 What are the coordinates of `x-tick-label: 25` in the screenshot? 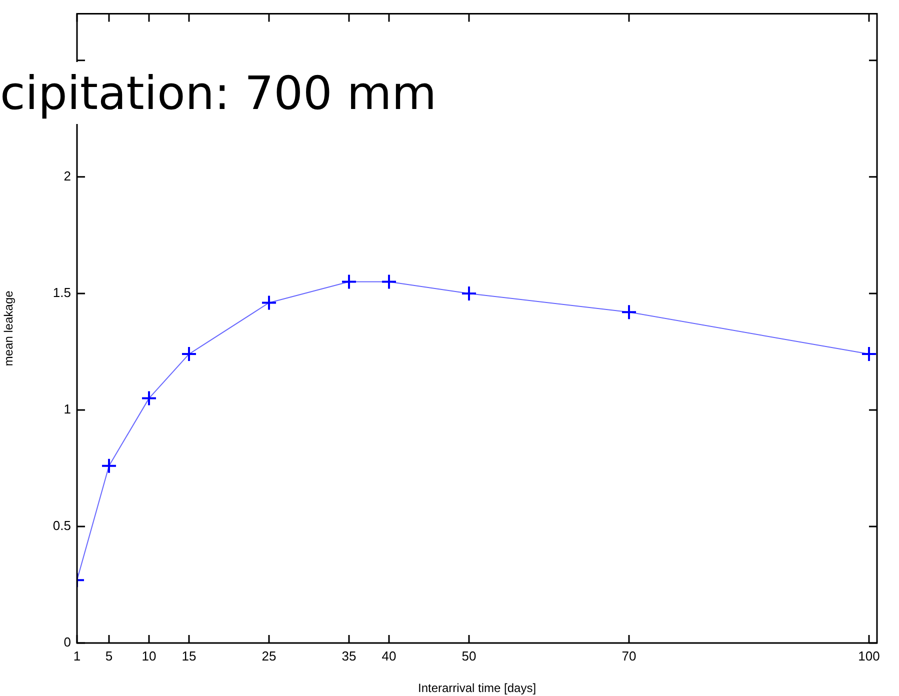 It's located at (269, 656).